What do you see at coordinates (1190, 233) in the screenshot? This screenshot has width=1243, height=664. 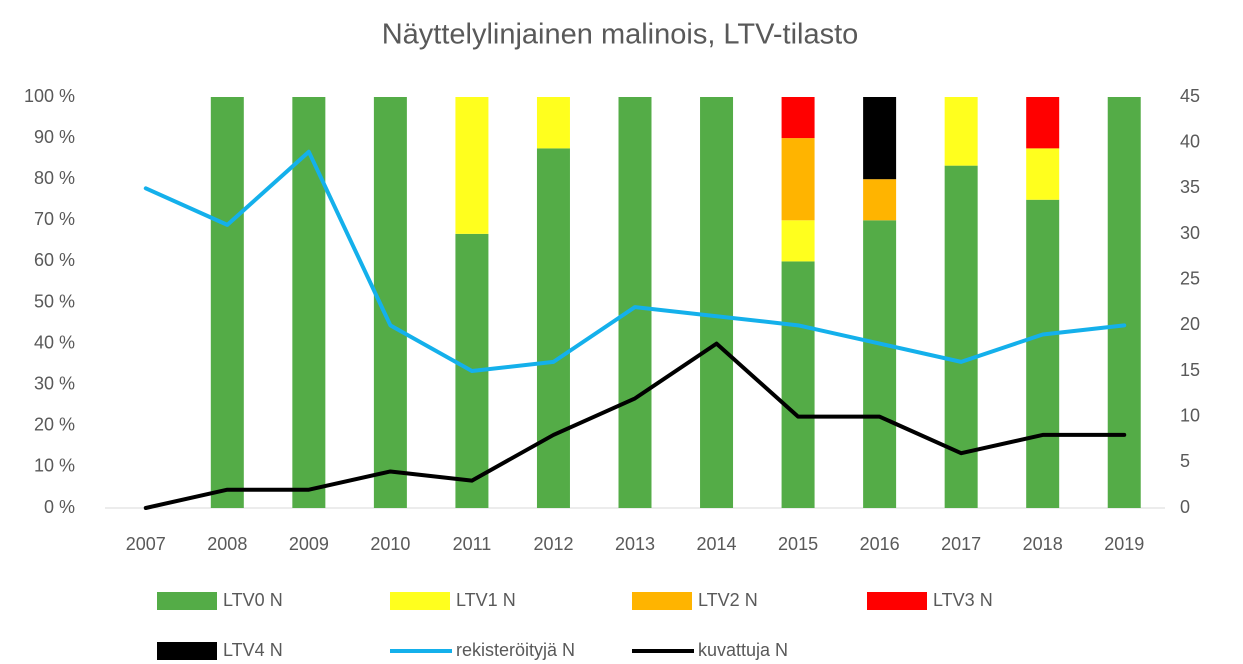 I see `y2-tick-label: 30` at bounding box center [1190, 233].